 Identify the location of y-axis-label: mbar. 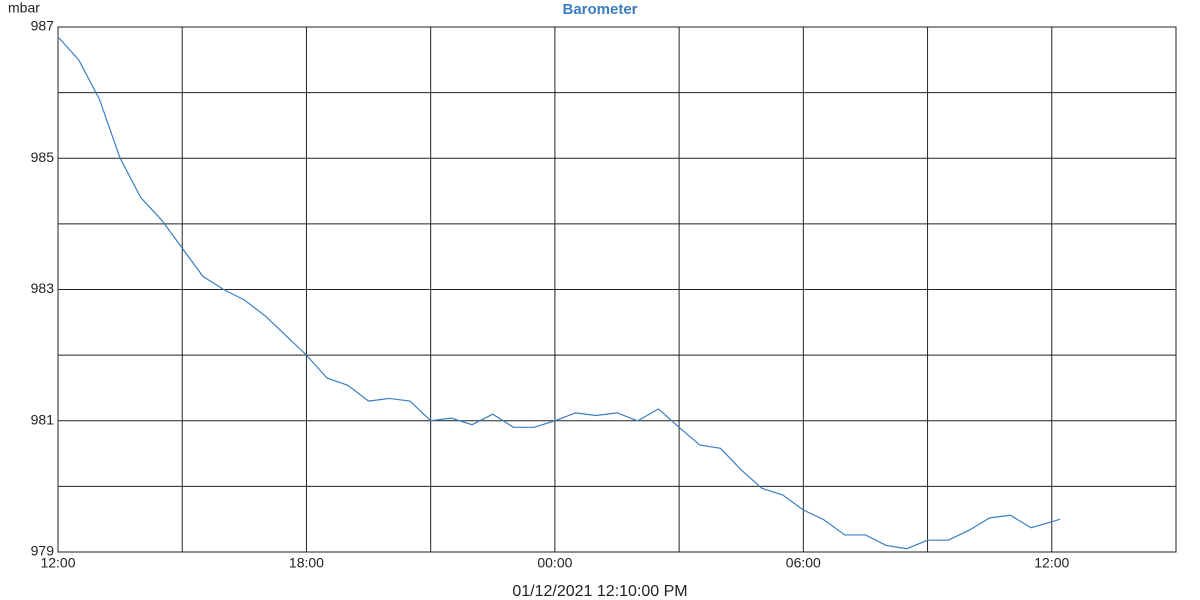
(24, 8).